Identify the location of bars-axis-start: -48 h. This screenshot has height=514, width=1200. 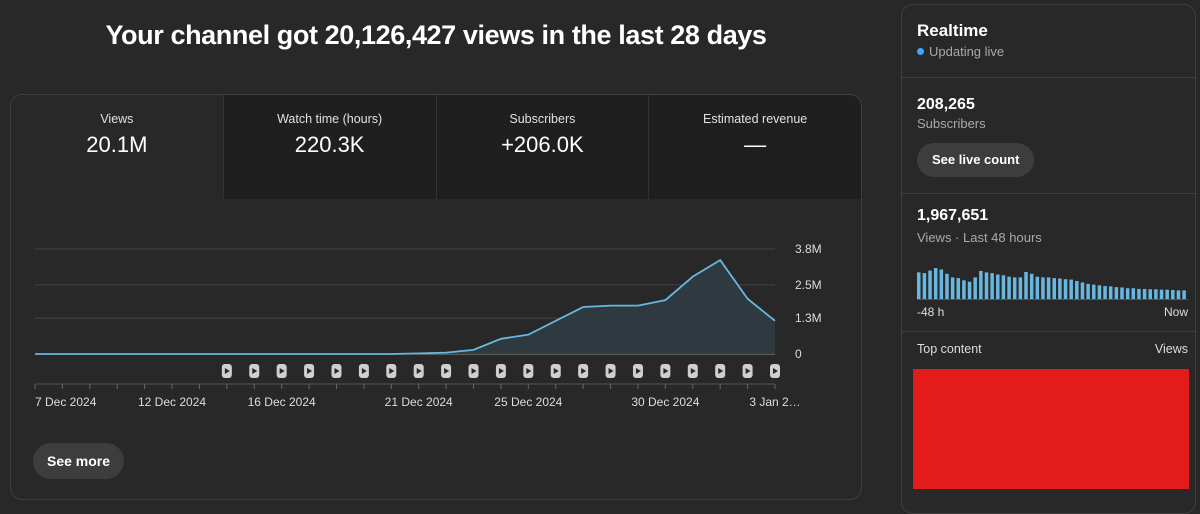
(930, 312).